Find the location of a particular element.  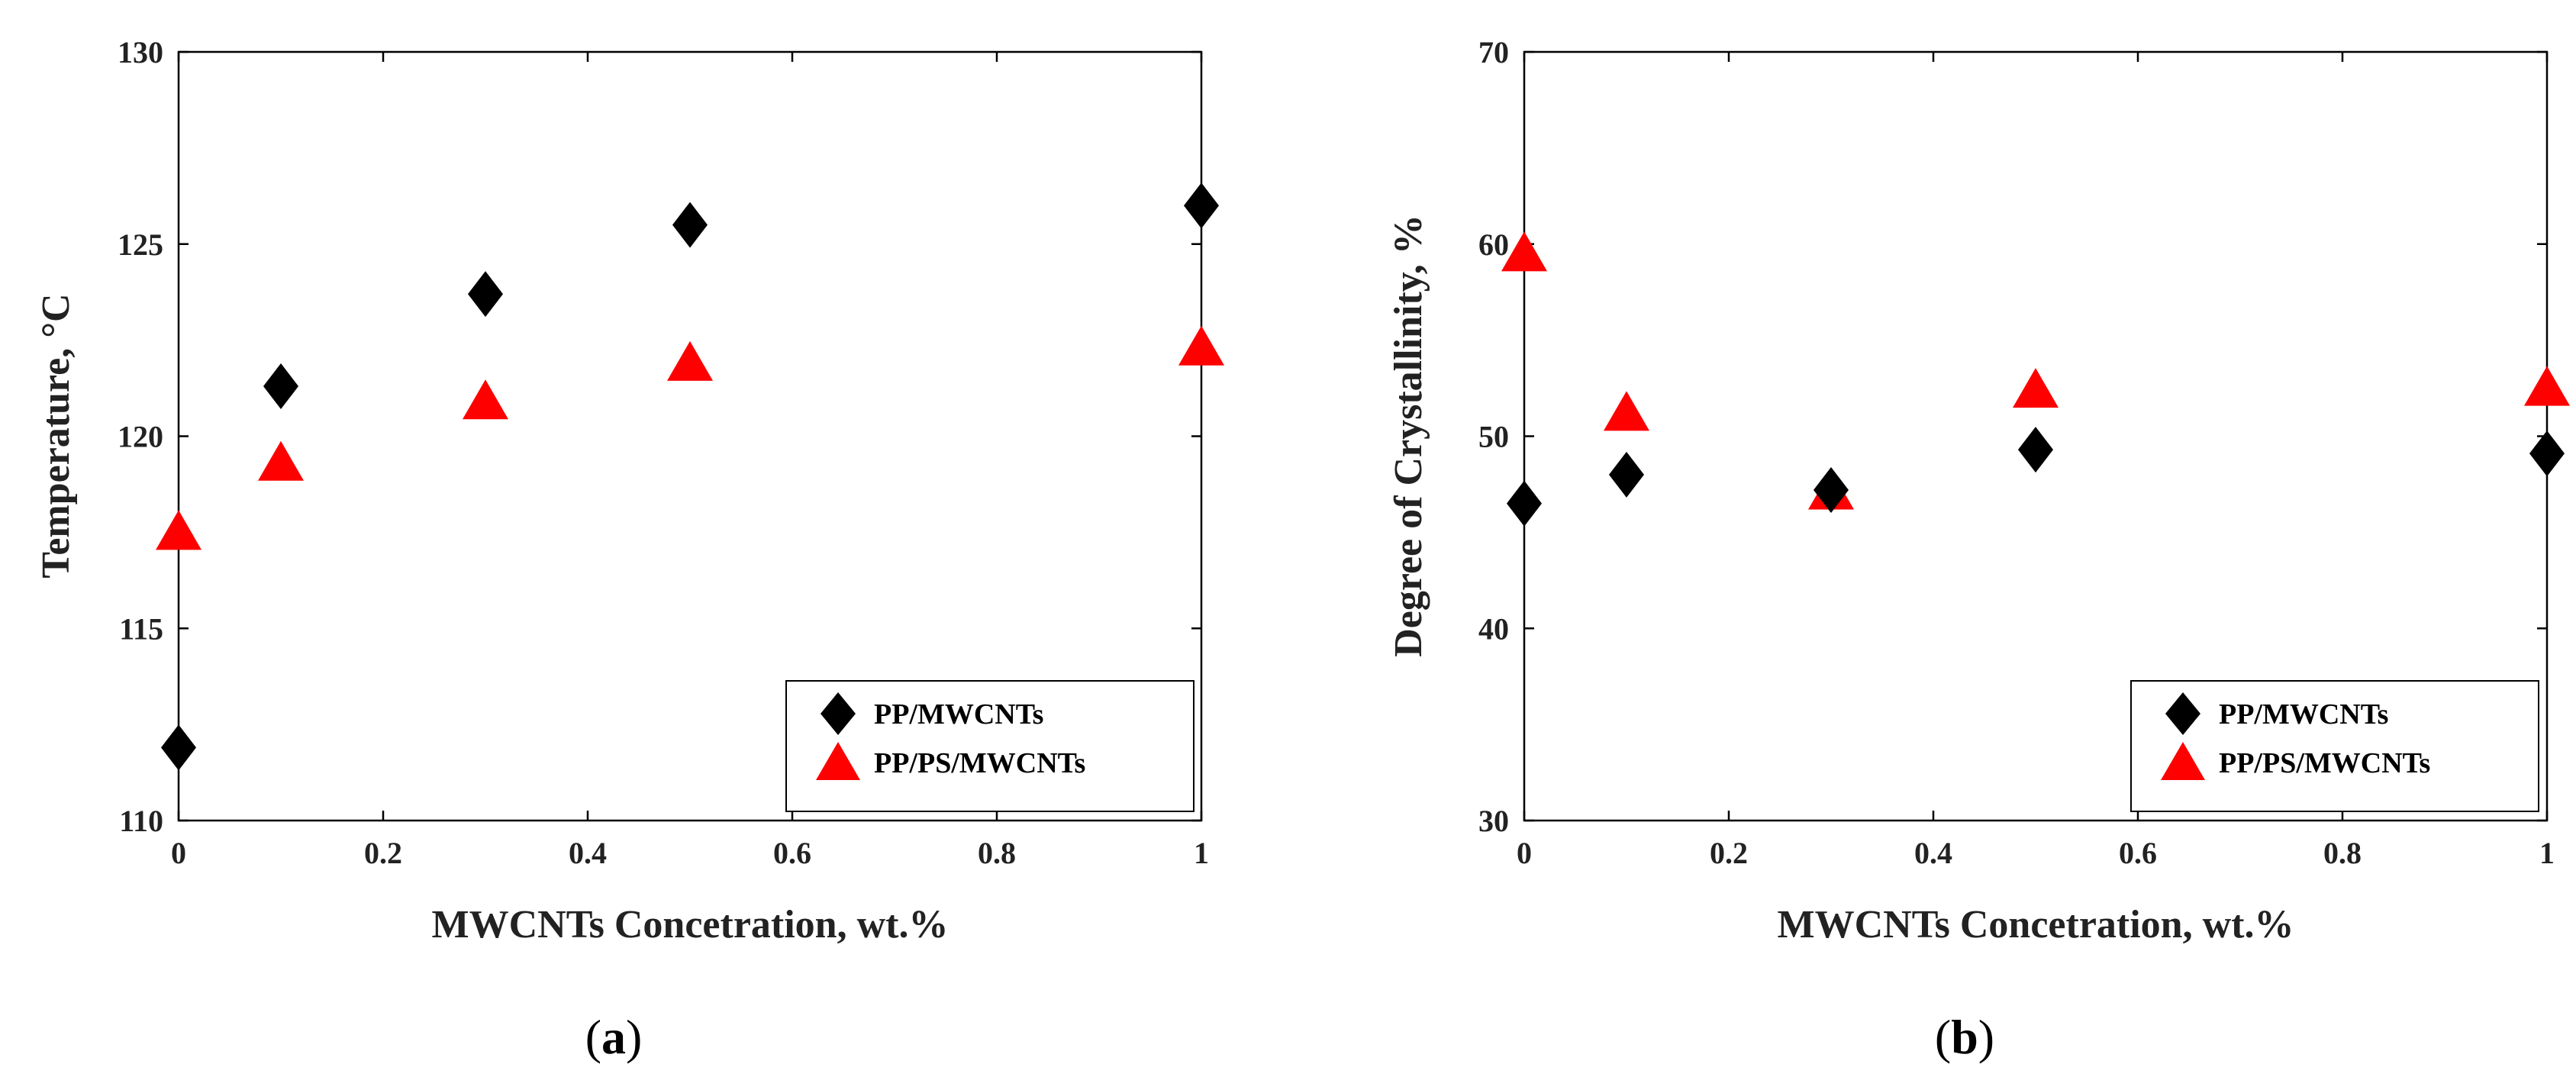

y-axis-title-a: Temperature, °C is located at coordinates (56, 435).